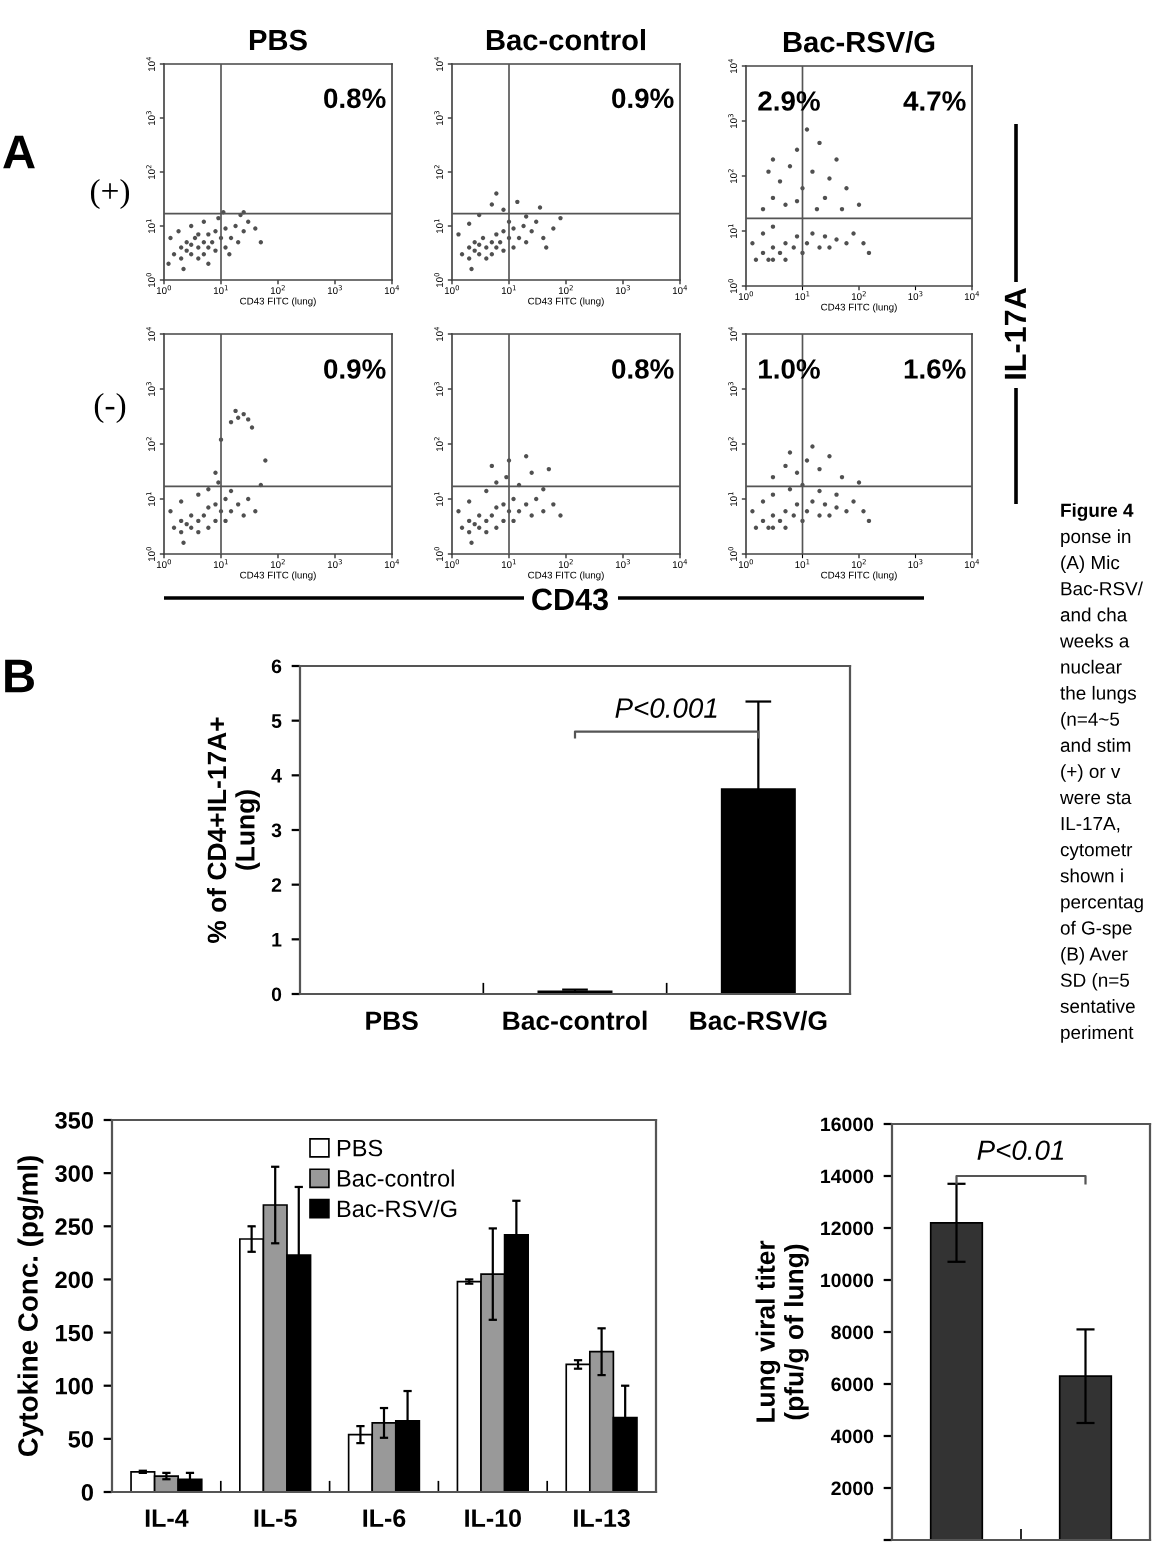 The width and height of the screenshot is (1152, 1546). What do you see at coordinates (1090, 825) in the screenshot?
I see `text: IL-17A,` at bounding box center [1090, 825].